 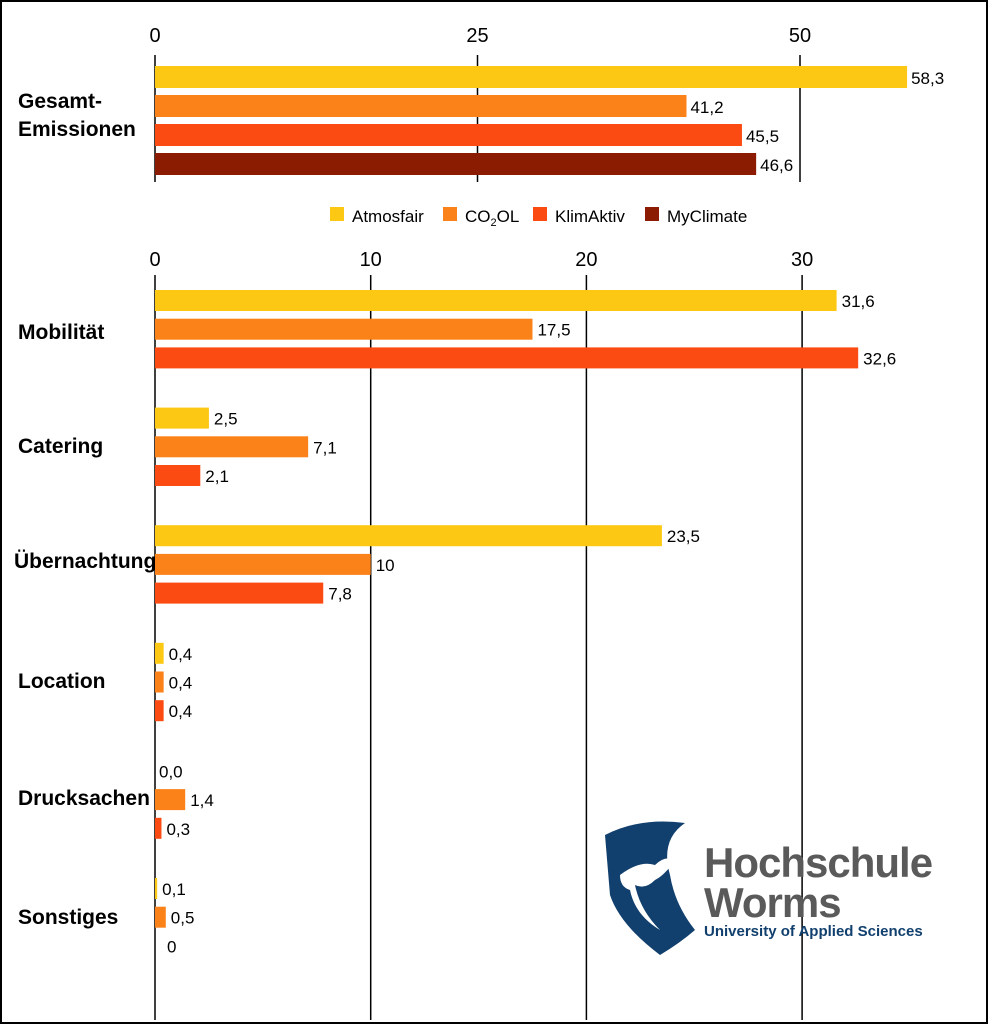 What do you see at coordinates (492, 218) in the screenshot?
I see `legend-label-co2ol: CO2OL` at bounding box center [492, 218].